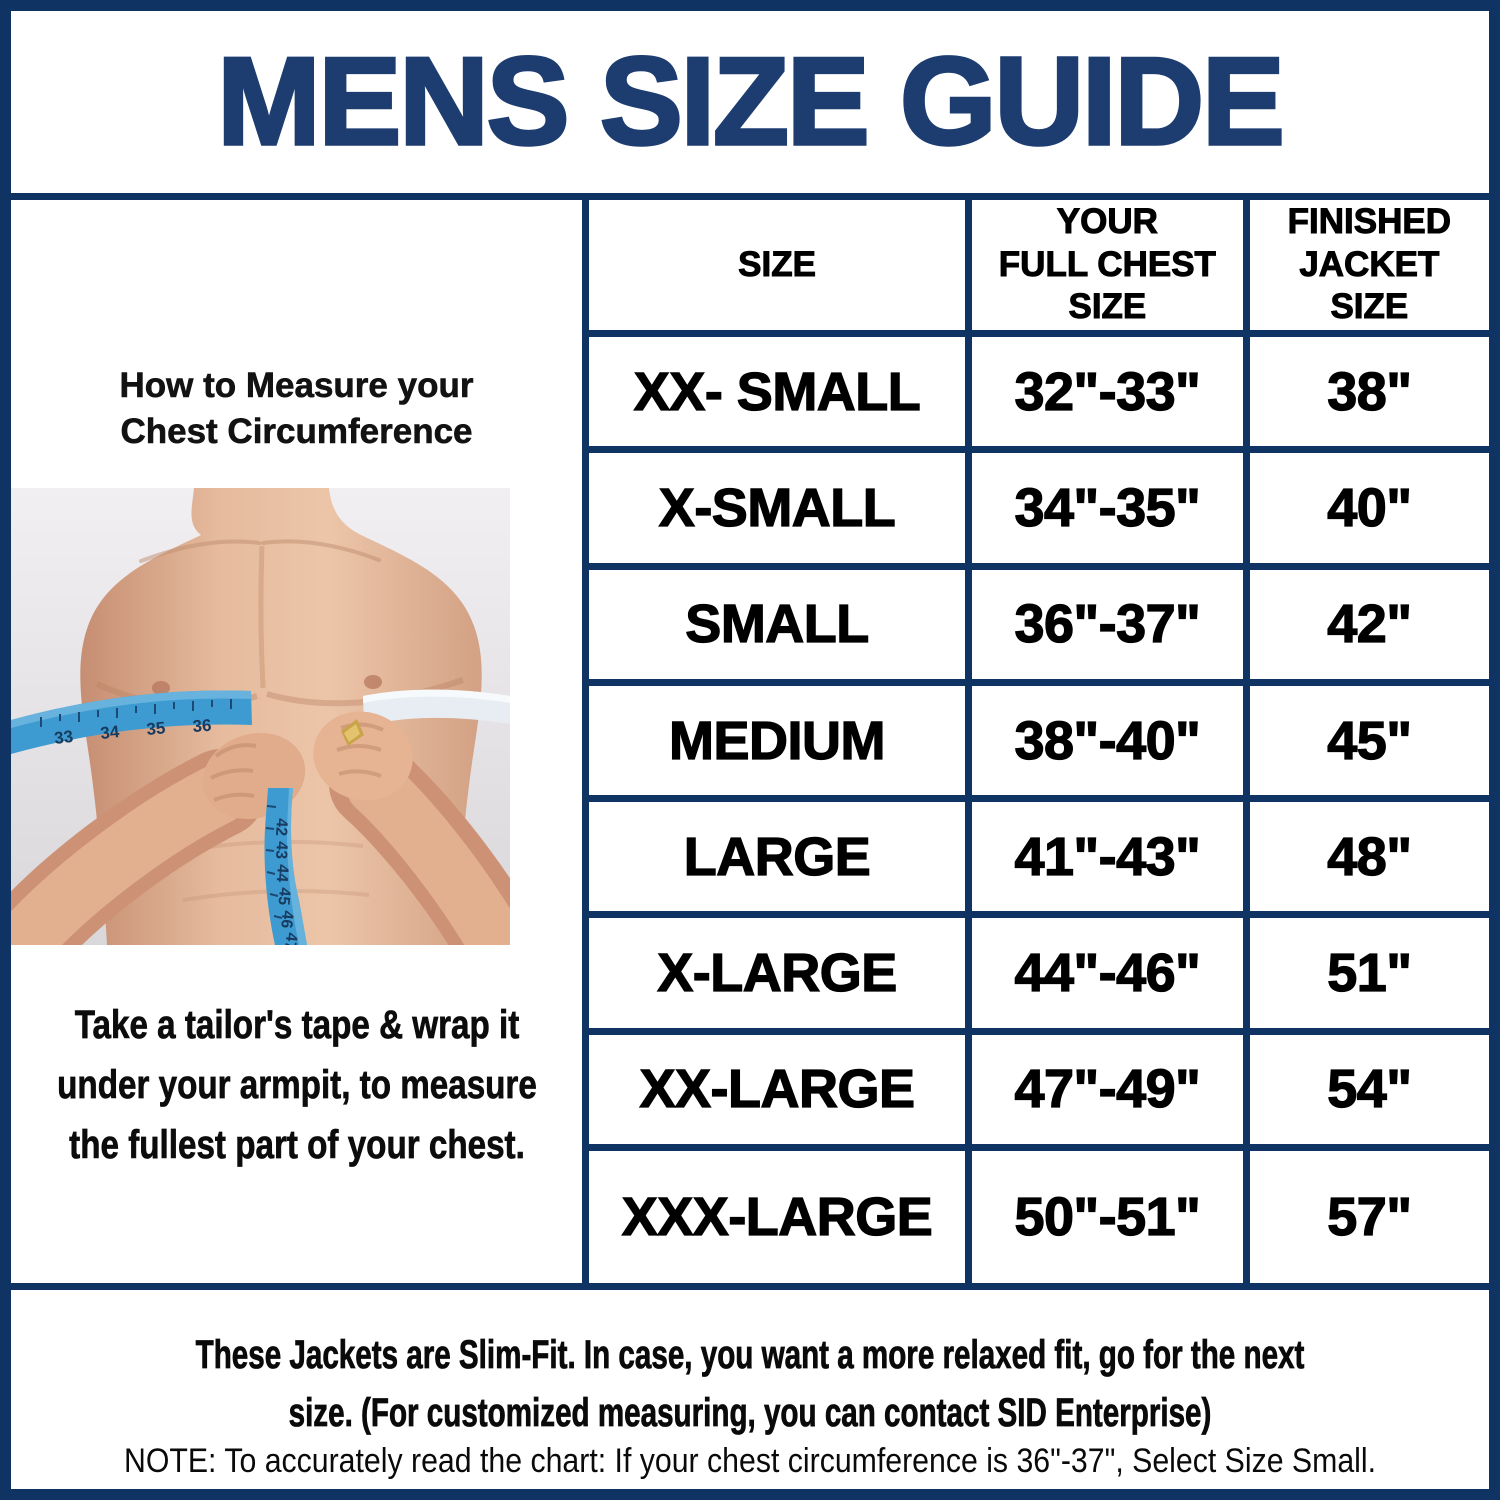 The image size is (1500, 1500). I want to click on tape-number: 46, so click(286, 920).